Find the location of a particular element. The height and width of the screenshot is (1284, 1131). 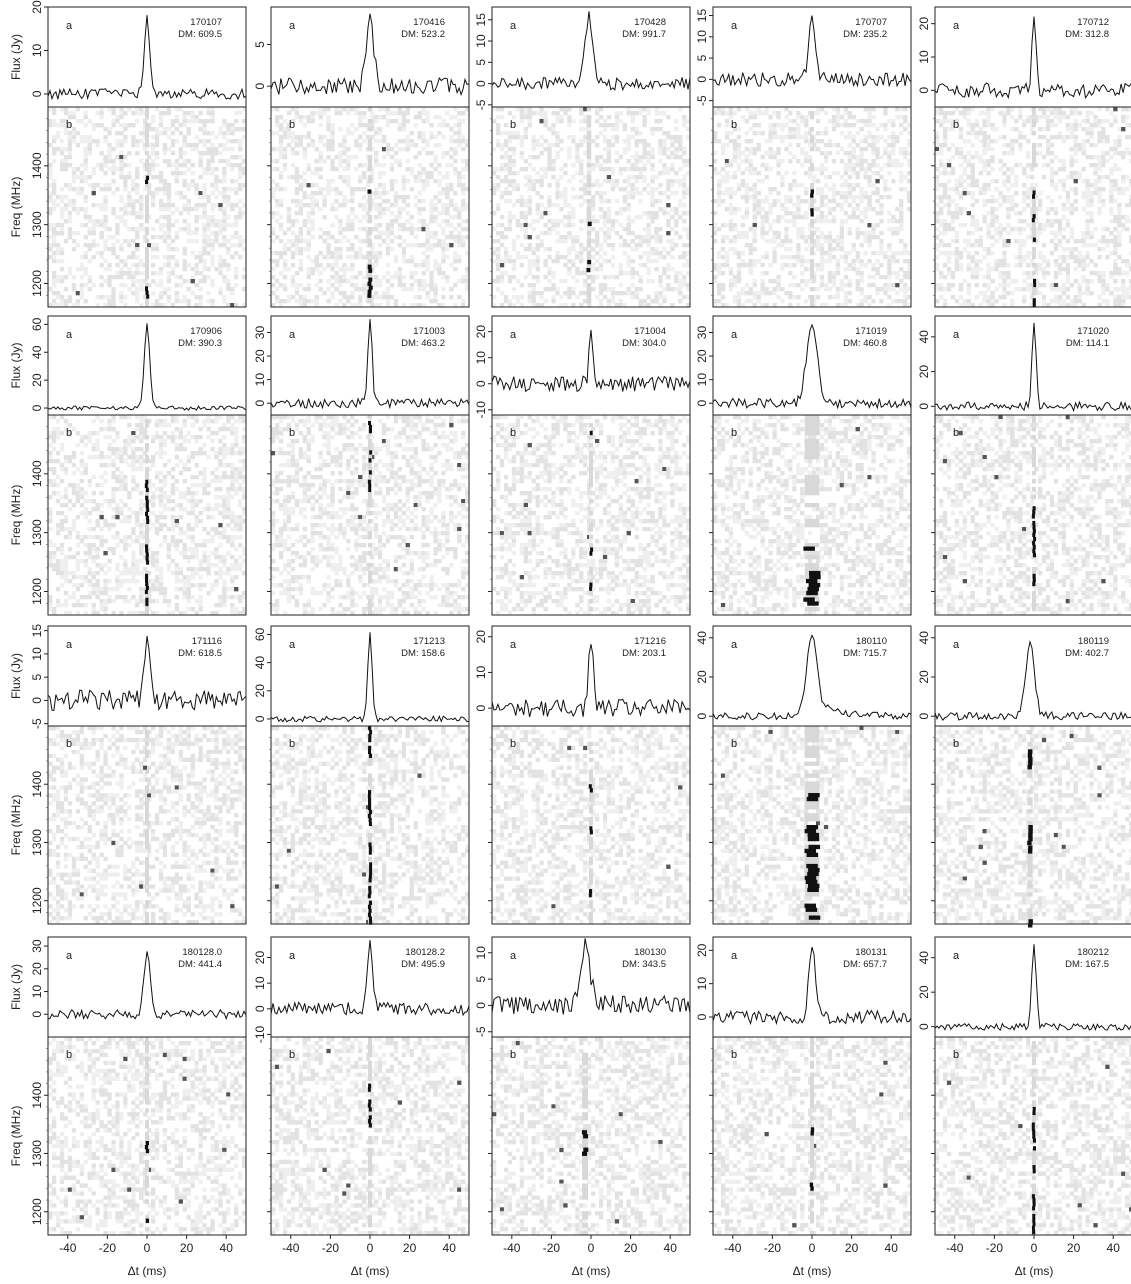

burst-id-label: 170906 is located at coordinates (206, 331).